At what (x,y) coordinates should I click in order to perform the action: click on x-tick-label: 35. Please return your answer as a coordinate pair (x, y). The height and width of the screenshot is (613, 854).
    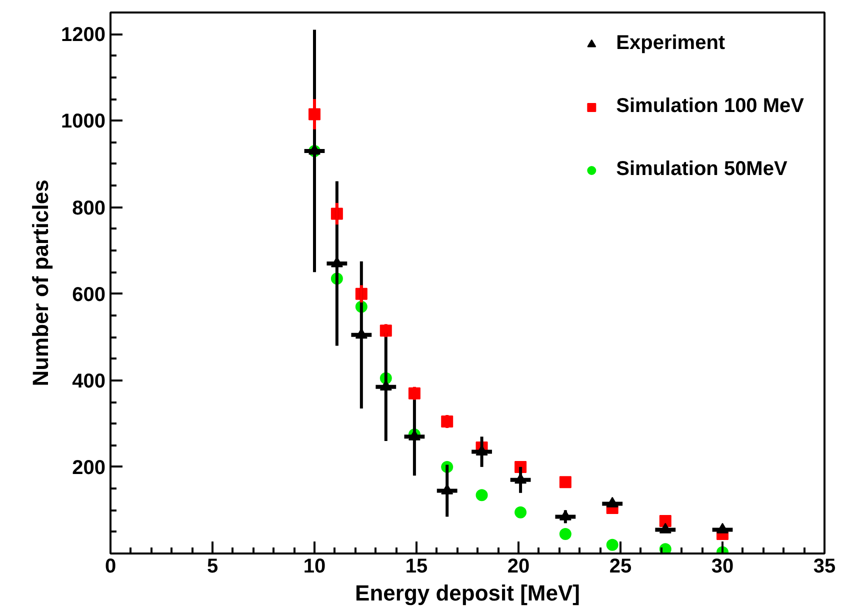
    Looking at the image, I should click on (824, 567).